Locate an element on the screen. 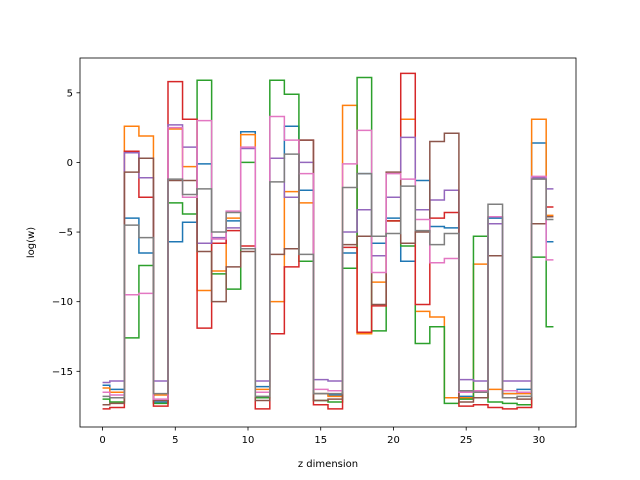 This screenshot has width=640, height=480. x-axis-ticks: 0 5 10 15 20 25 30 is located at coordinates (322, 436).